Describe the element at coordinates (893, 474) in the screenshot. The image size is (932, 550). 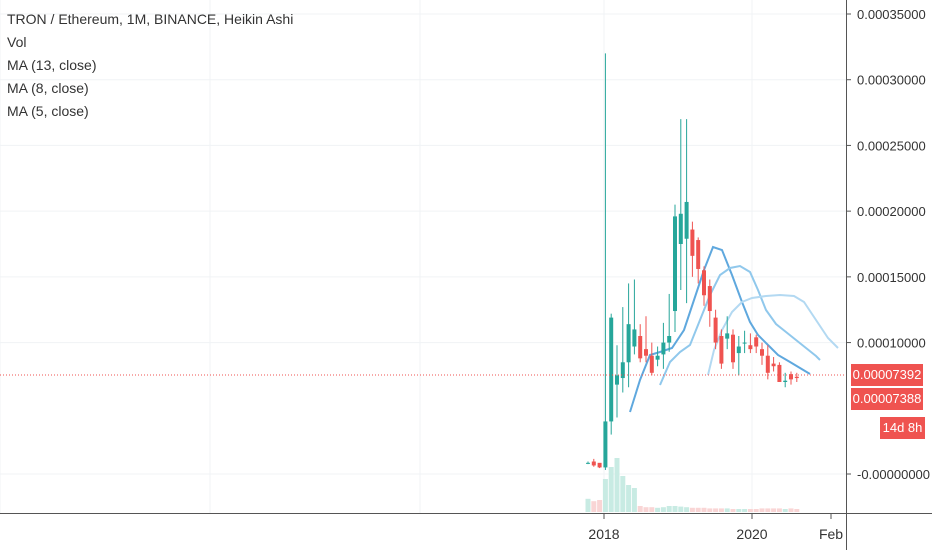
I see `price-tick-label: -0.00000000` at that location.